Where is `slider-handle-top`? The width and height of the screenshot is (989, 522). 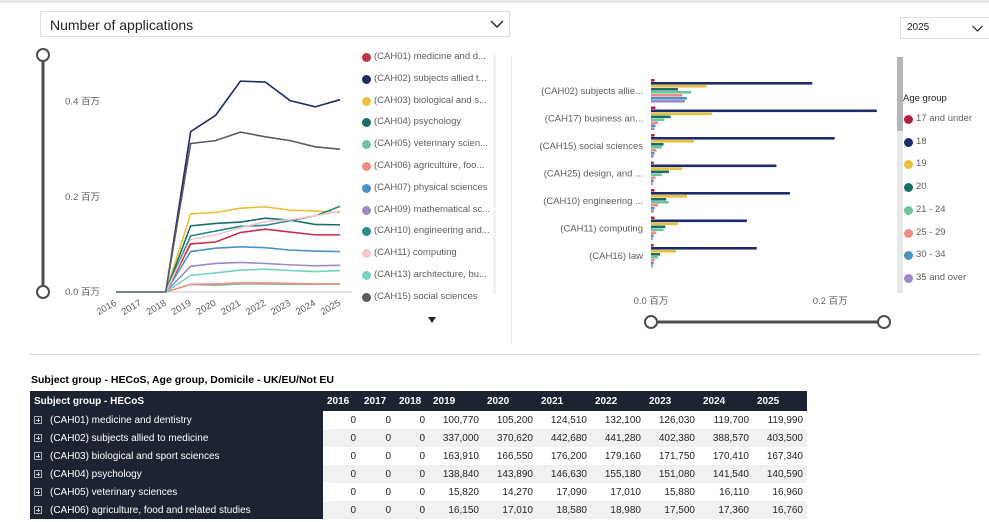
slider-handle-top is located at coordinates (43, 55).